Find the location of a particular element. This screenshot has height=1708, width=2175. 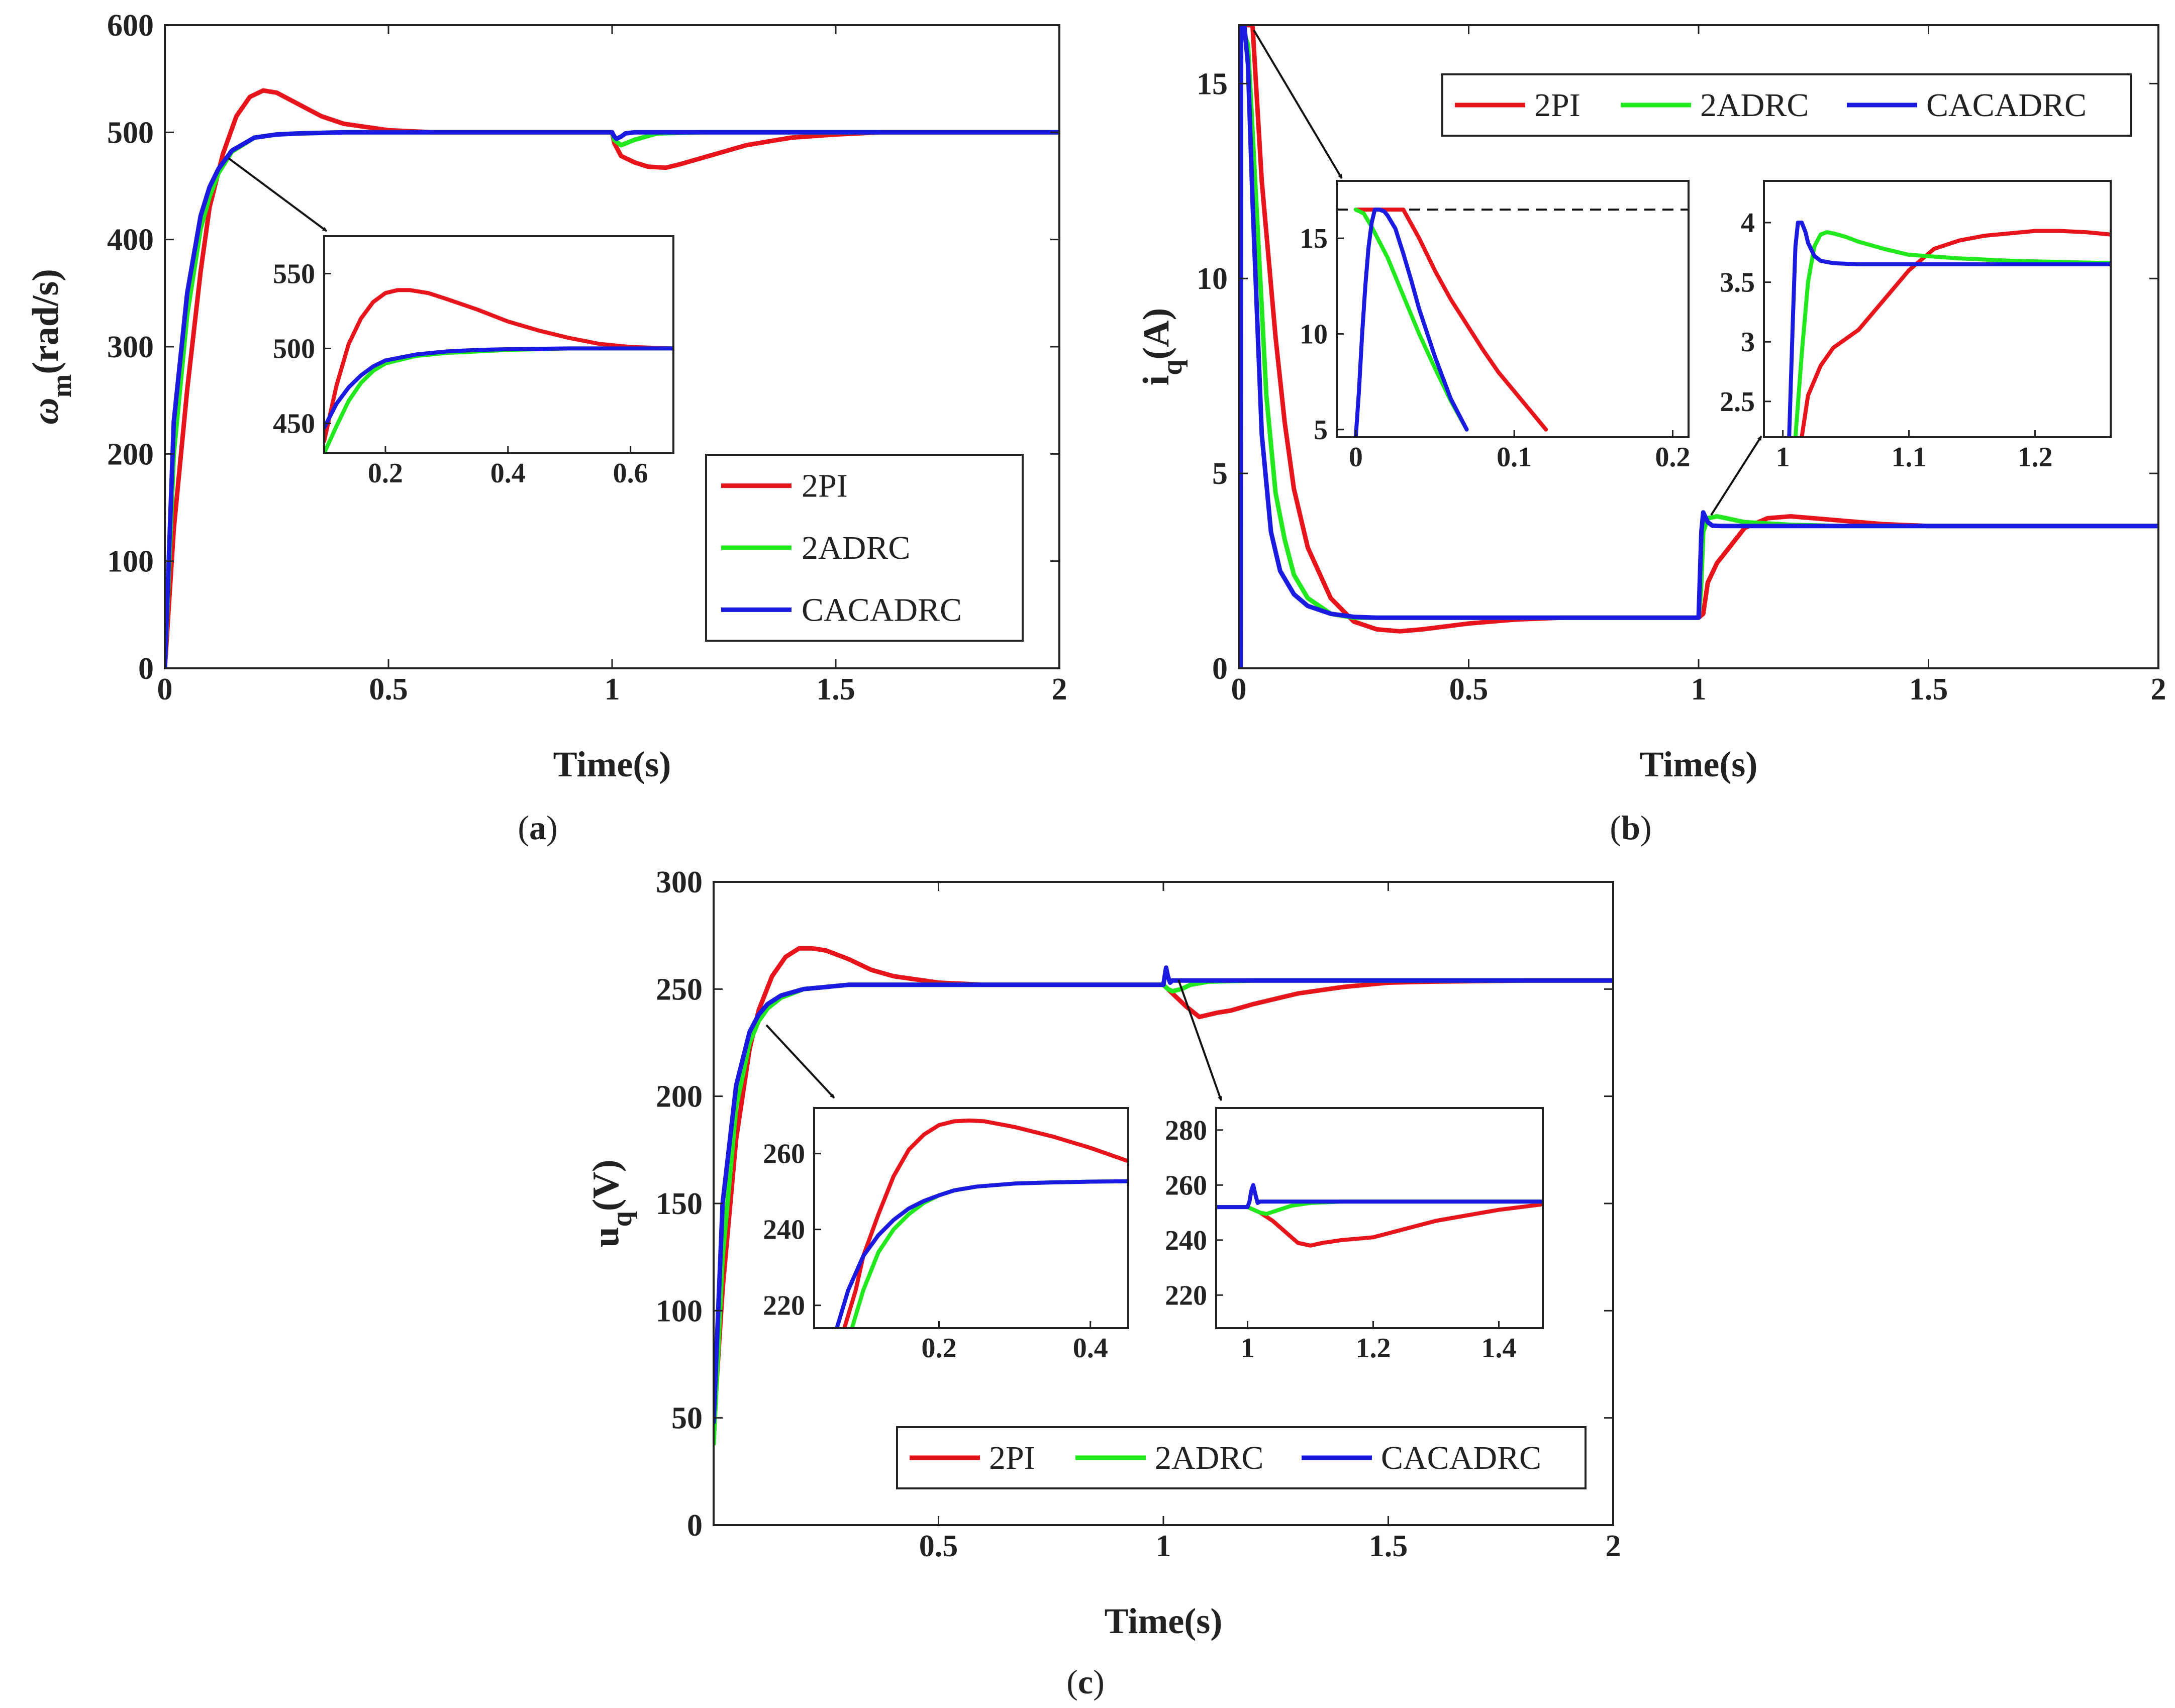

y-tick-label: 300 is located at coordinates (679, 882).